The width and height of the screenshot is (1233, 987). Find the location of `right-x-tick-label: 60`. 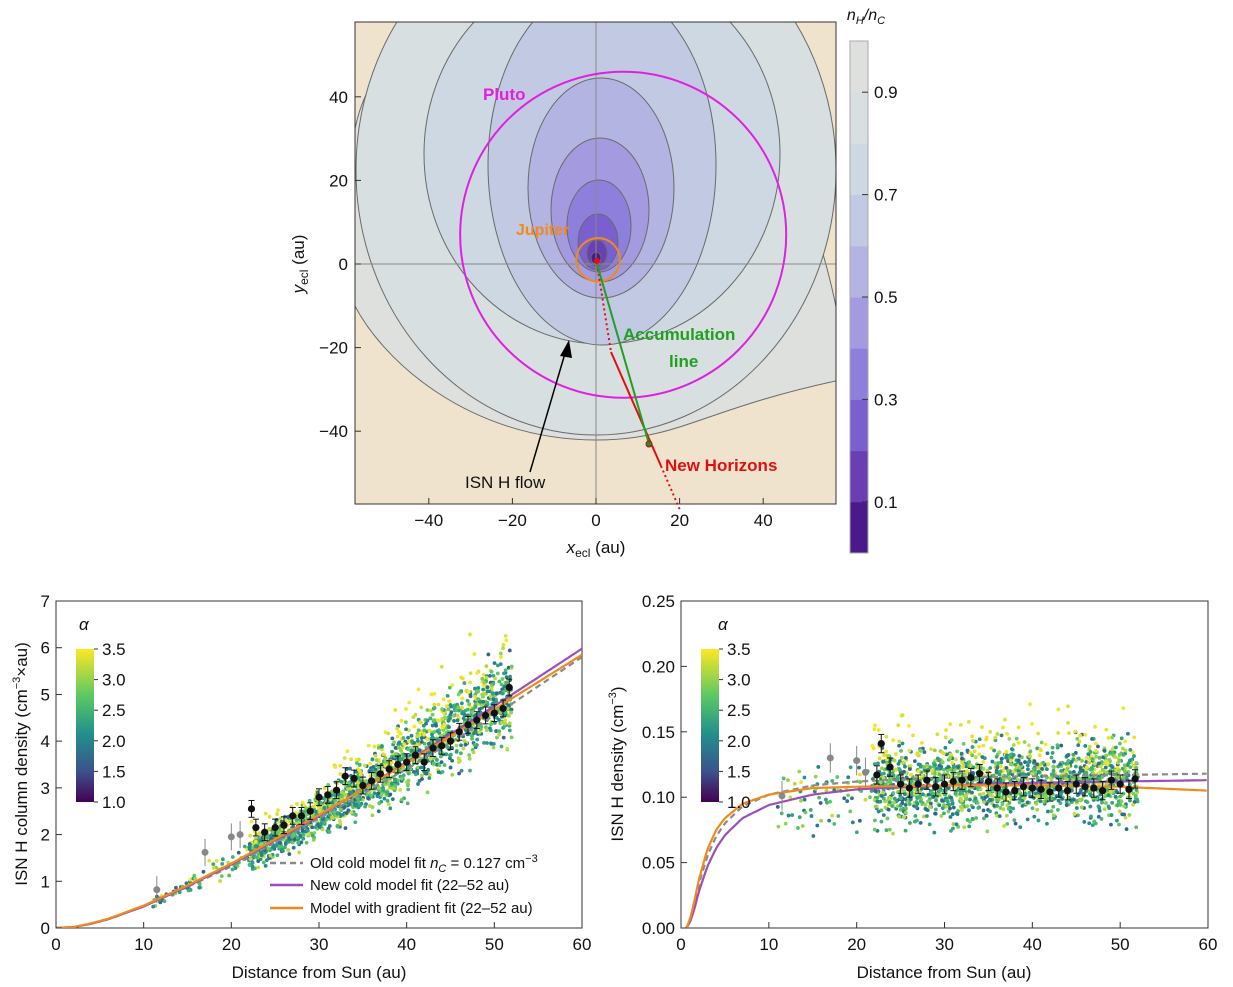

right-x-tick-label: 60 is located at coordinates (1208, 944).